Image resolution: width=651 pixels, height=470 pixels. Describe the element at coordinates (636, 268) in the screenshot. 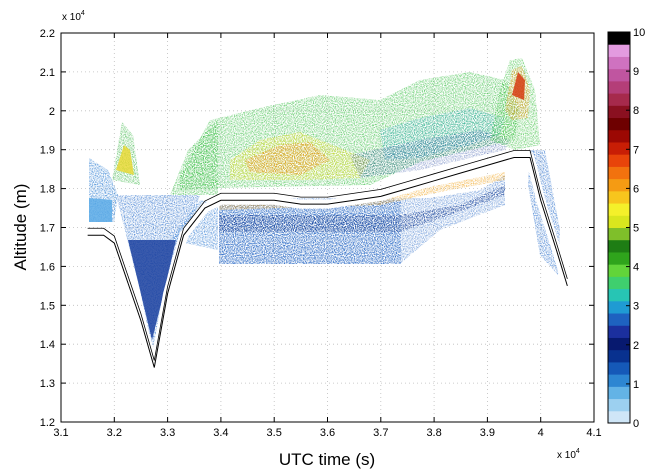

I see `colorbar-tick-label: 4` at that location.